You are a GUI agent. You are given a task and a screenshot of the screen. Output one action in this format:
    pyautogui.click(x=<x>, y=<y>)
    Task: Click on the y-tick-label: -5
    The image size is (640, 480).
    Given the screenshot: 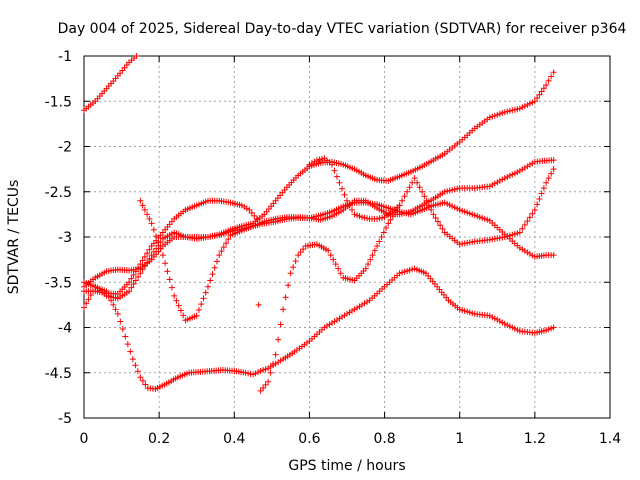 What is the action you would take?
    pyautogui.click(x=65, y=419)
    